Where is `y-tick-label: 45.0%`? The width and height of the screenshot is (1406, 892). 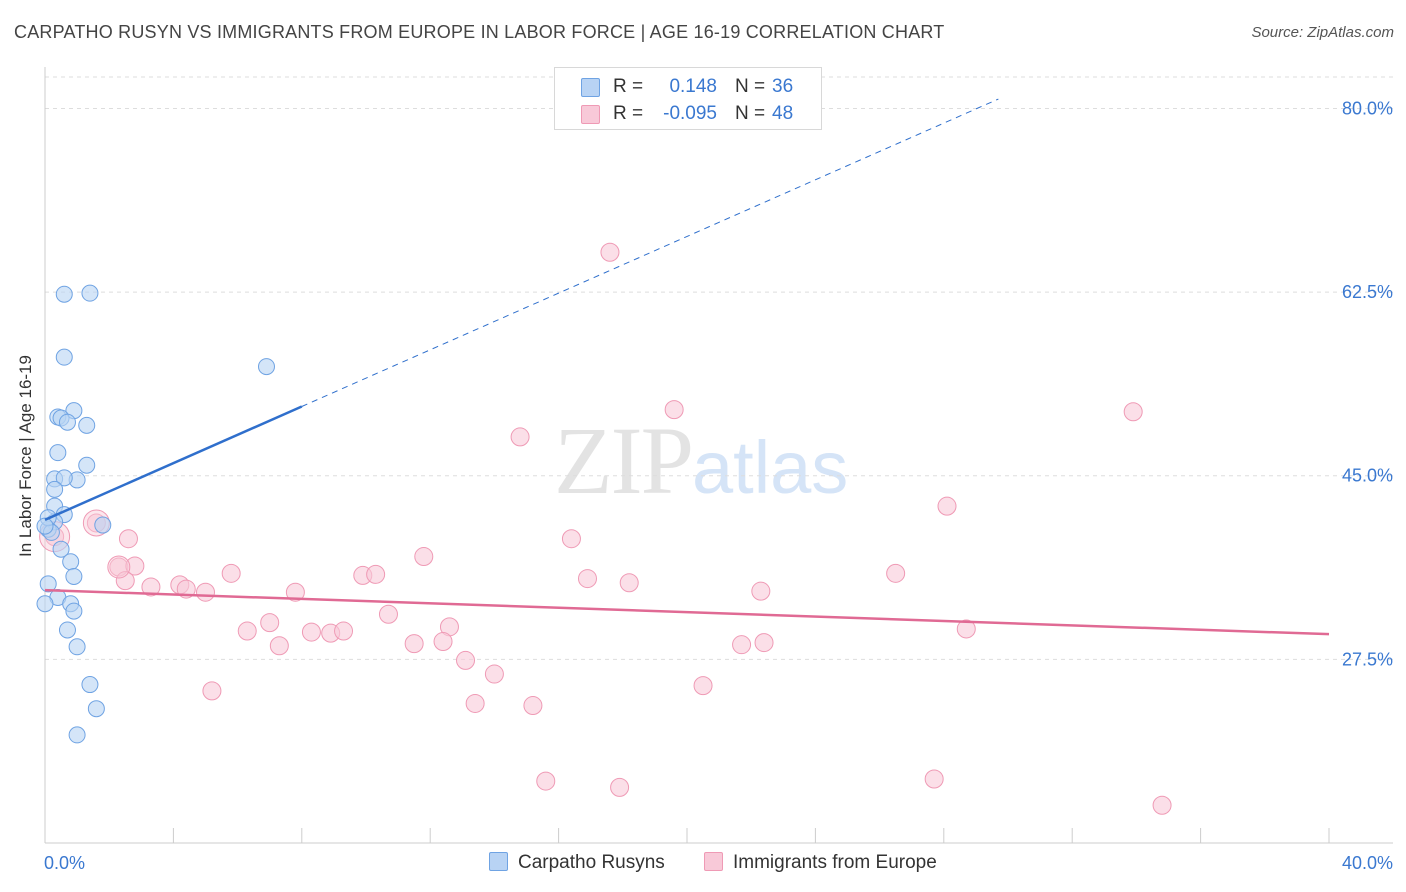 y-tick-label: 45.0% is located at coordinates (1367, 476).